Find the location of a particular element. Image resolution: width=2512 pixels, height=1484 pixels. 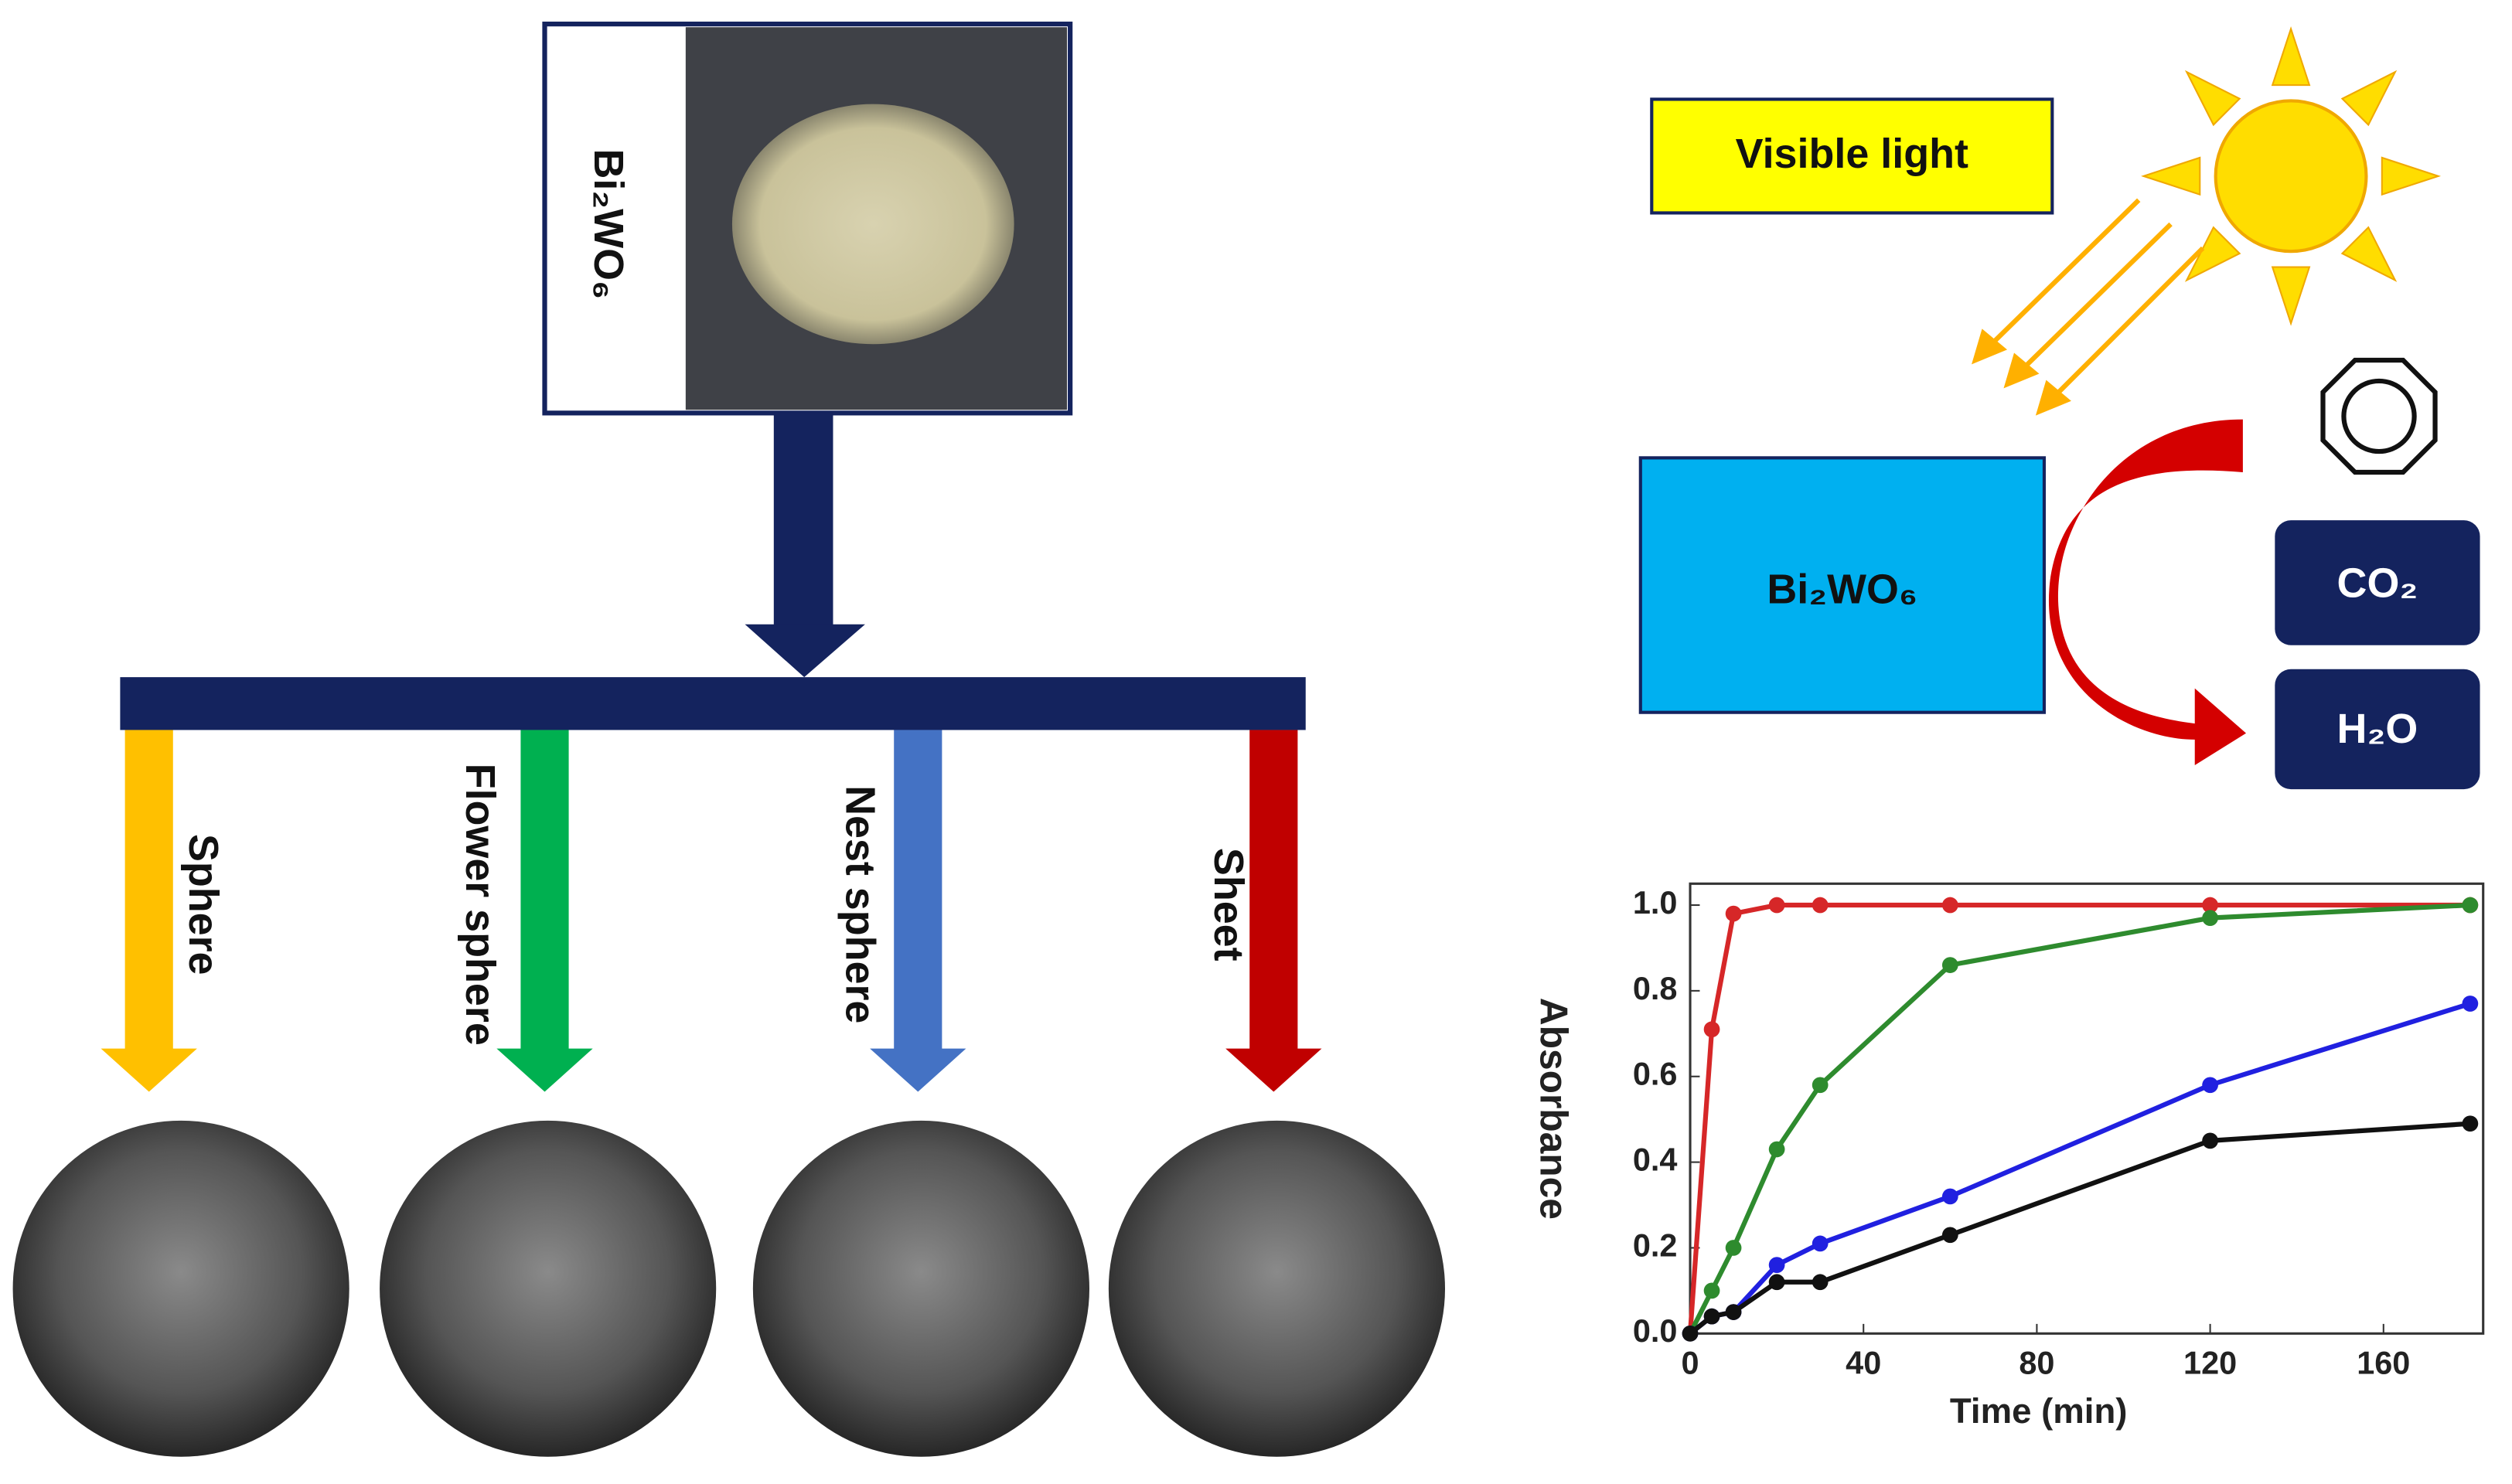

x-tick-label: 0 is located at coordinates (1690, 1363).